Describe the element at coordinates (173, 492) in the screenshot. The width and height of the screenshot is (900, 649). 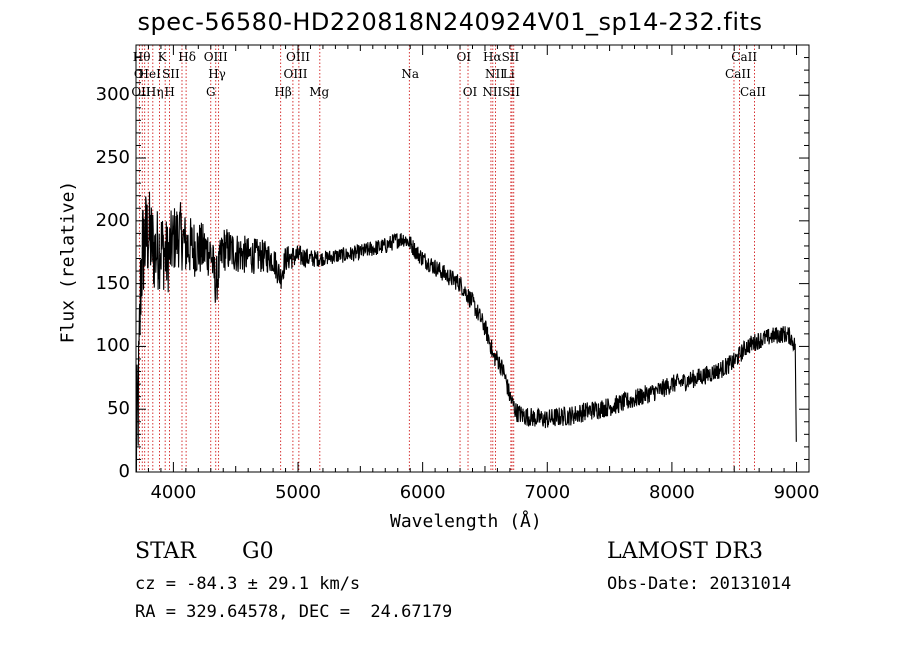
I see `x-tick-label: 4000` at that location.